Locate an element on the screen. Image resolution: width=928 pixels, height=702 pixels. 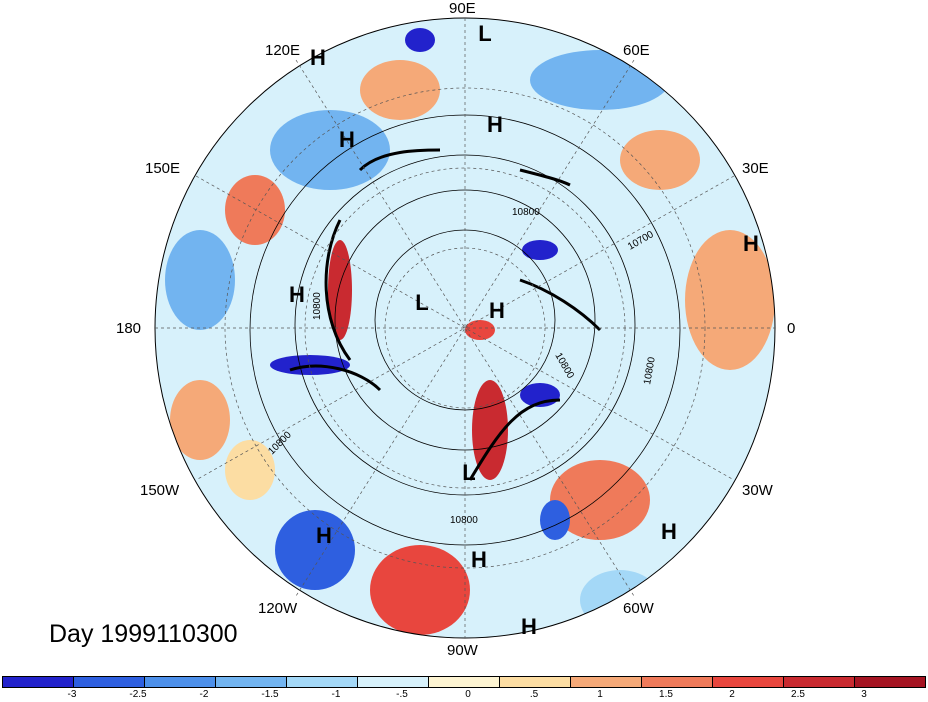
colorbar-tick-label: -1.5 is located at coordinates (270, 694).